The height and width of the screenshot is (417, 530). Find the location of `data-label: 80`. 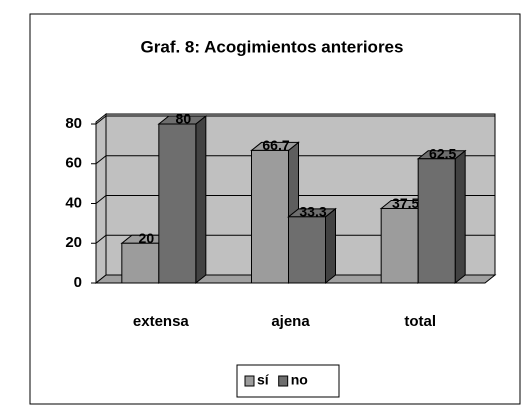

data-label: 80 is located at coordinates (184, 119).